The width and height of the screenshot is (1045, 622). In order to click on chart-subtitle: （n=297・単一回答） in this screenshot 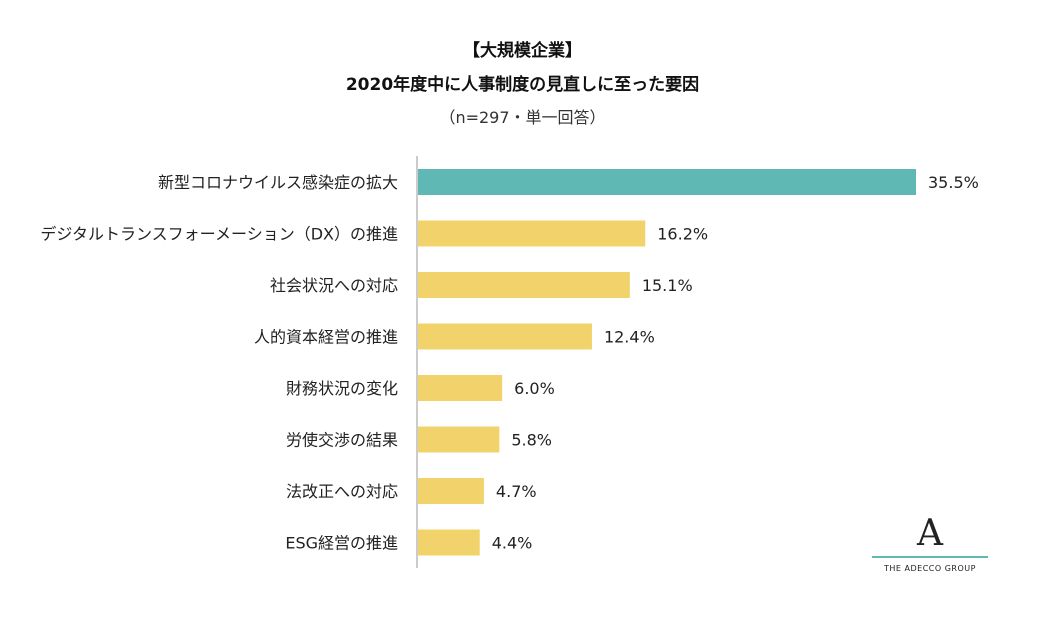, I will do `click(522, 117)`.